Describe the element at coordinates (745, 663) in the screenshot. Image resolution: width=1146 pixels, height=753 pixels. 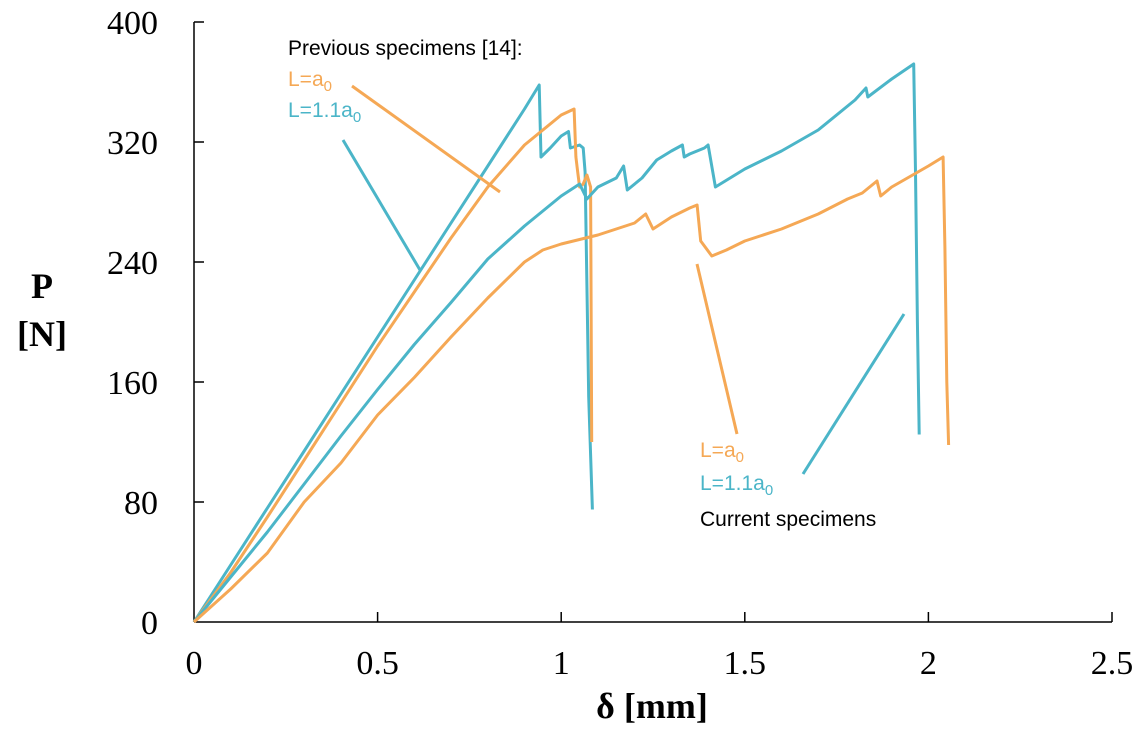
I see `x-tick-label: 1.5` at that location.